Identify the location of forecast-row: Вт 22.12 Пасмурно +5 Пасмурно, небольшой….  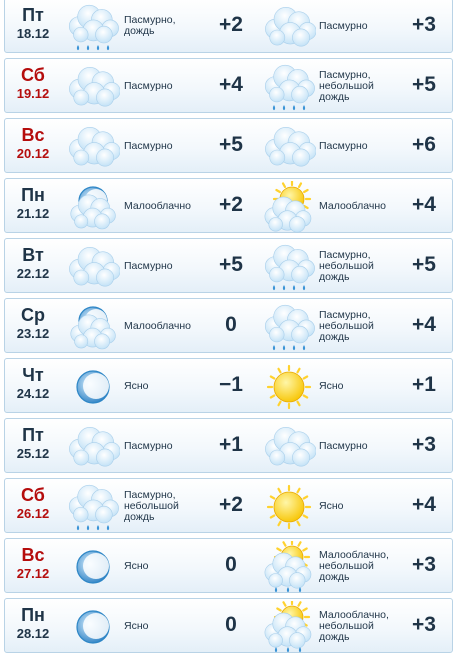
(228, 265).